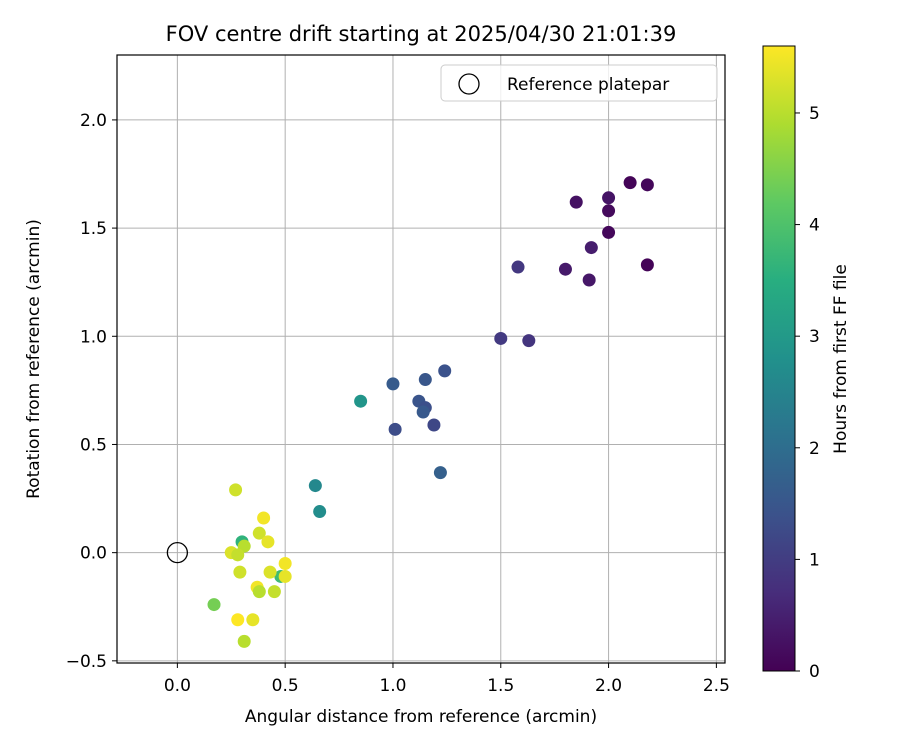 The image size is (900, 750). What do you see at coordinates (285, 686) in the screenshot?
I see `x-tick-label: 0.5` at bounding box center [285, 686].